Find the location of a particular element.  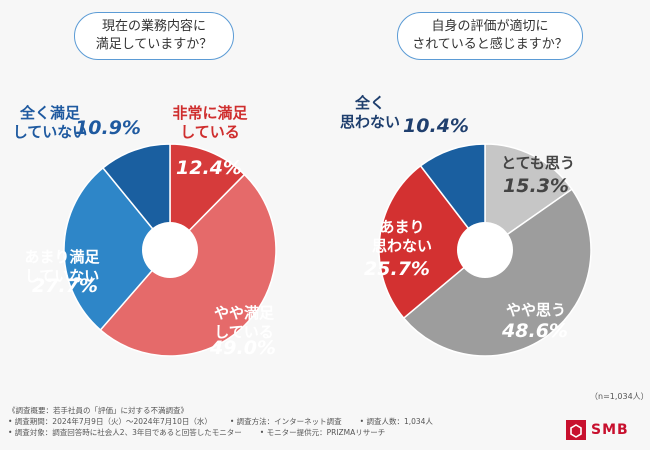

chart1-title-line: 満足していますか？ is located at coordinates (154, 44).